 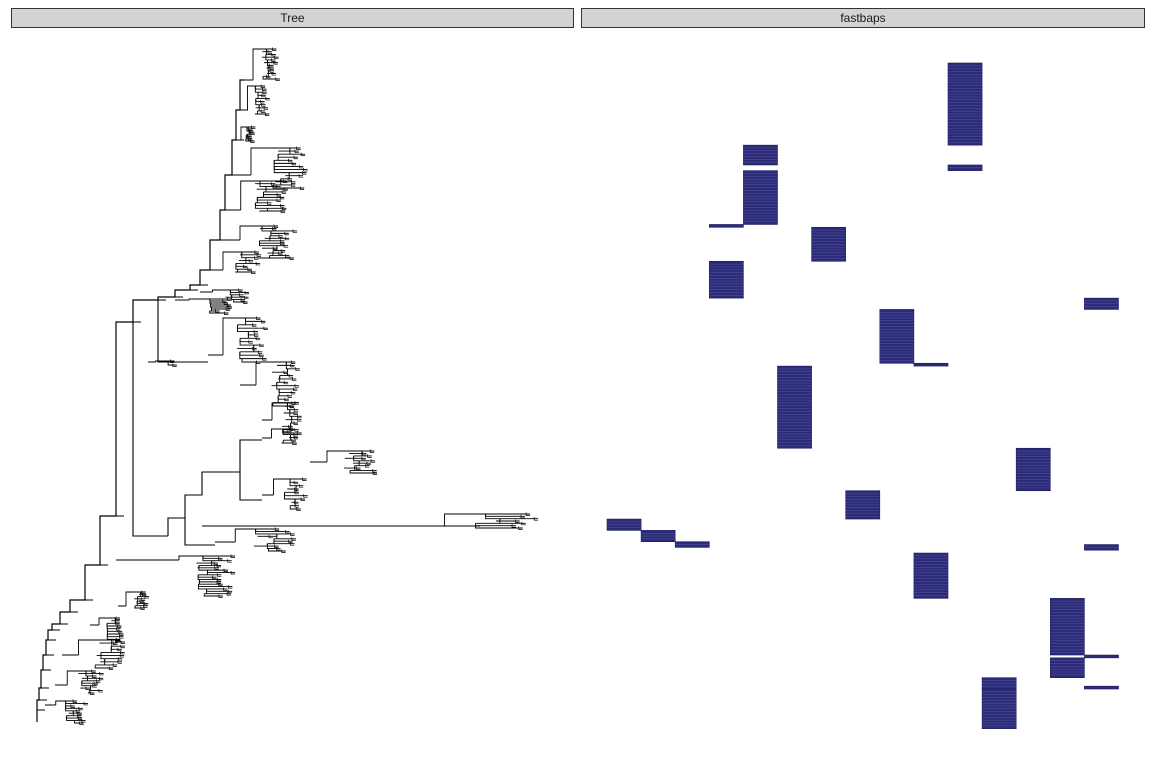 What do you see at coordinates (292, 18) in the screenshot?
I see `tree-panel-strip: Tree` at bounding box center [292, 18].